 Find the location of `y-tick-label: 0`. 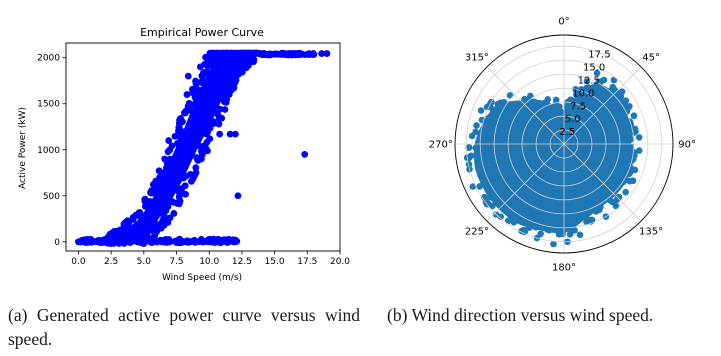

y-tick-label: 0 is located at coordinates (57, 243).